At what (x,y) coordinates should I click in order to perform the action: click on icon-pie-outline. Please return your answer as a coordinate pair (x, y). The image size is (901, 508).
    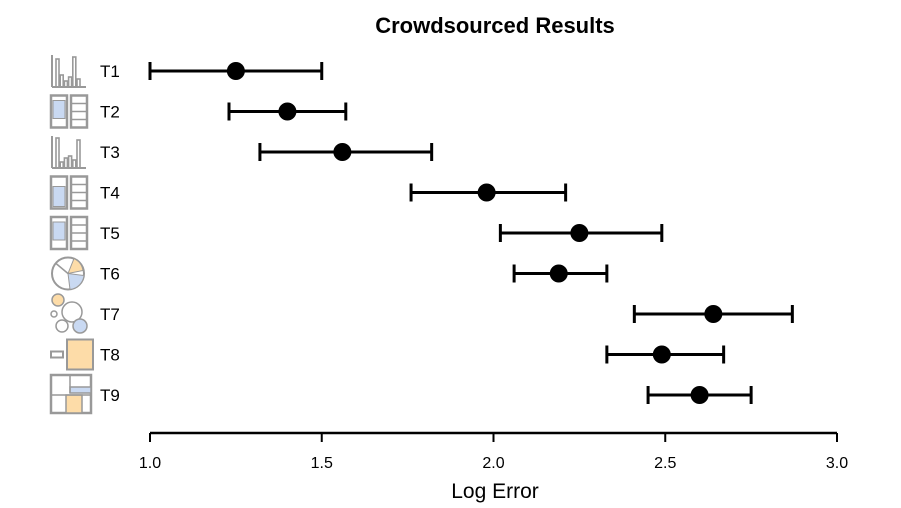
    Looking at the image, I should click on (68, 273).